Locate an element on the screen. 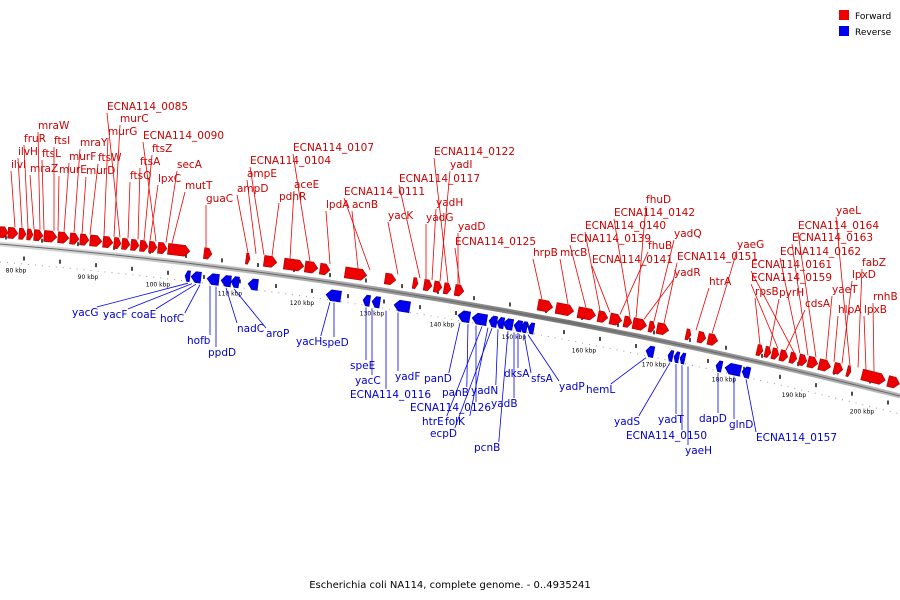 This screenshot has width=900, height=600. forward-gene-label-yadq: yadQ is located at coordinates (688, 234).